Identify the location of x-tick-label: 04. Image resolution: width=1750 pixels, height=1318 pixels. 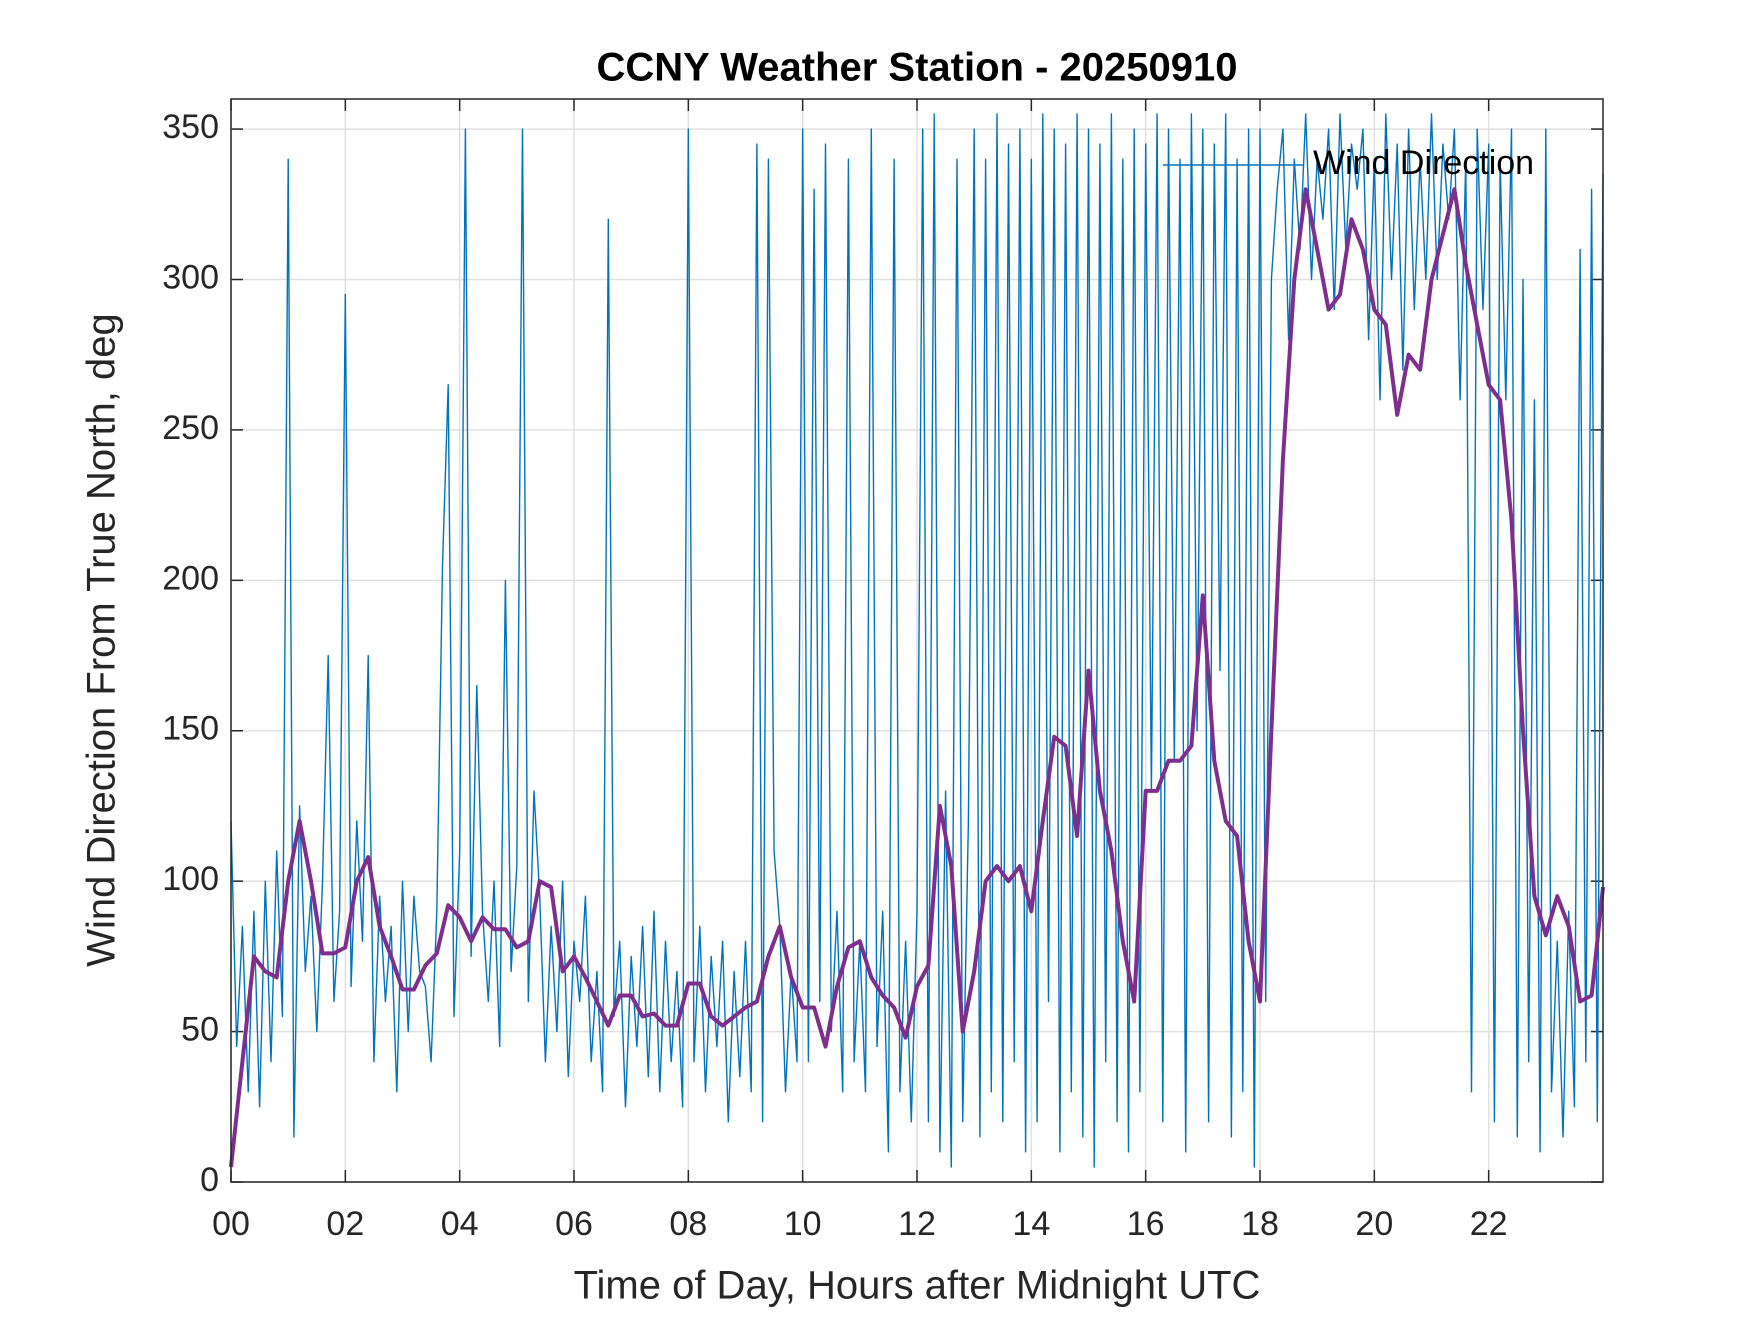
(460, 1224).